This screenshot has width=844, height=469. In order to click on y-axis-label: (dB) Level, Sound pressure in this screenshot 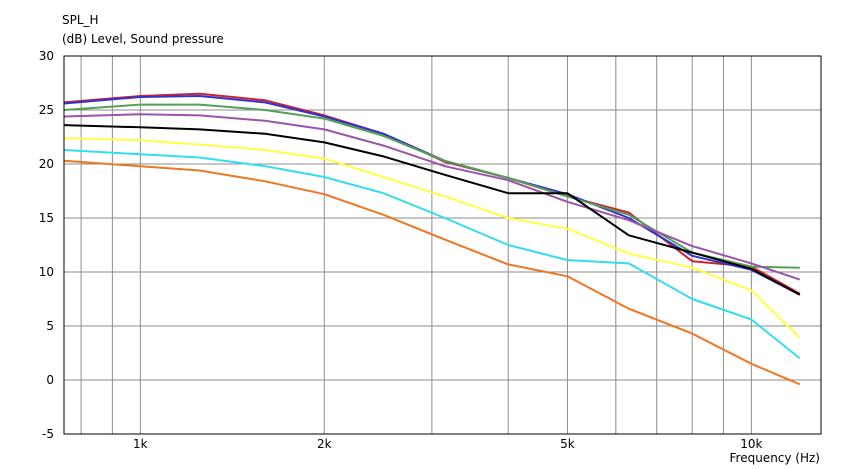, I will do `click(143, 39)`.